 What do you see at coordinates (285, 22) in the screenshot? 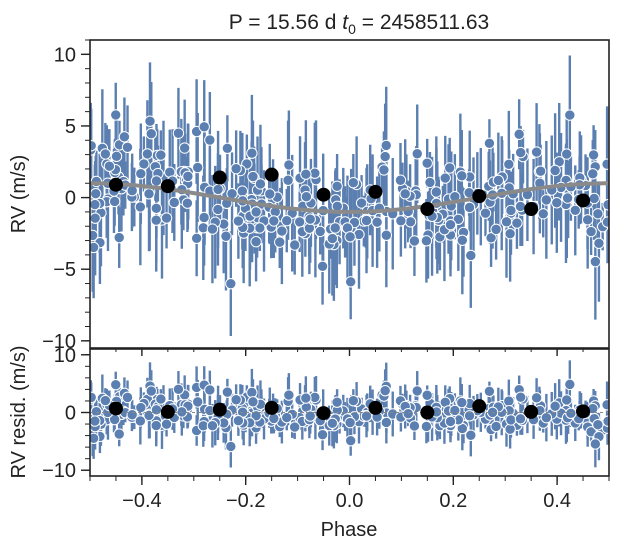
I see `title-prefix: P = 15.56 d` at bounding box center [285, 22].